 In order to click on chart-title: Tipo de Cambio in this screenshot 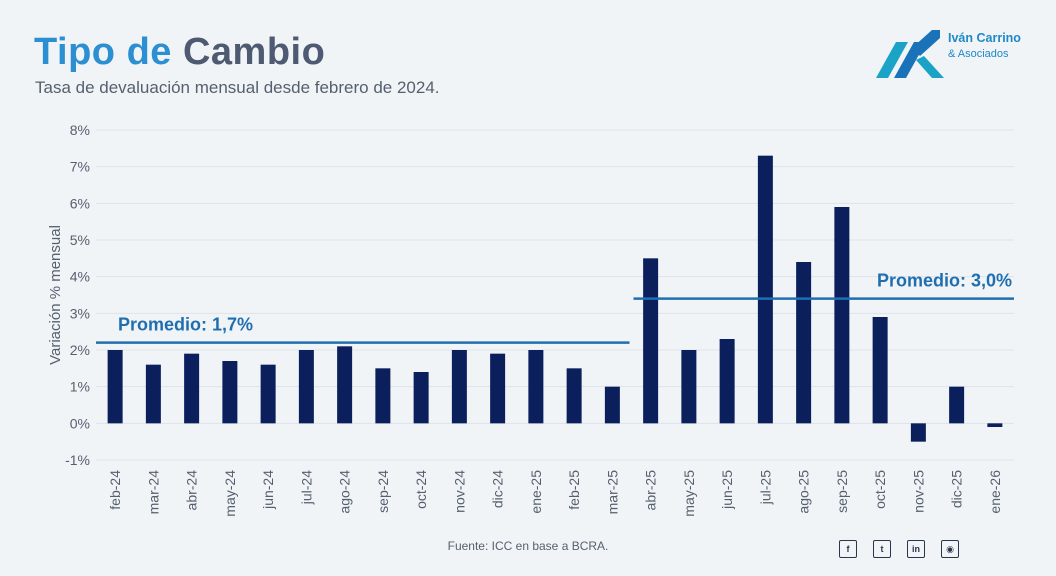, I will do `click(179, 52)`.